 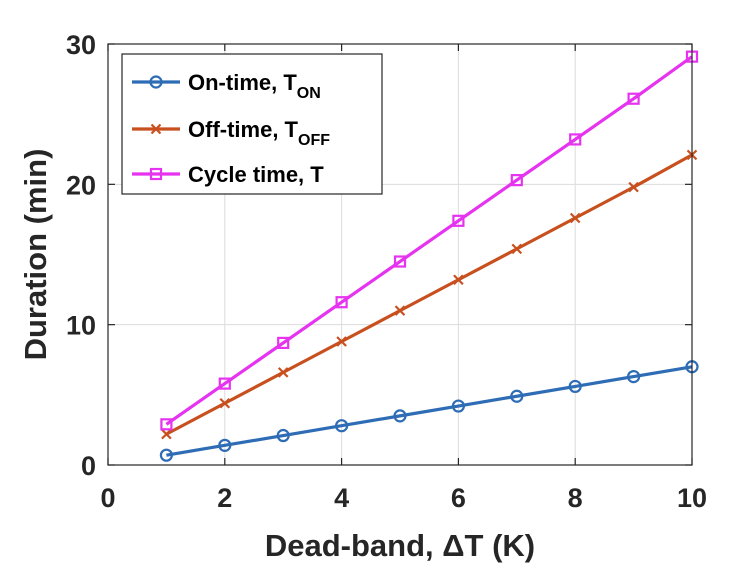 What do you see at coordinates (81, 326) in the screenshot?
I see `y-tick-label: 10` at bounding box center [81, 326].